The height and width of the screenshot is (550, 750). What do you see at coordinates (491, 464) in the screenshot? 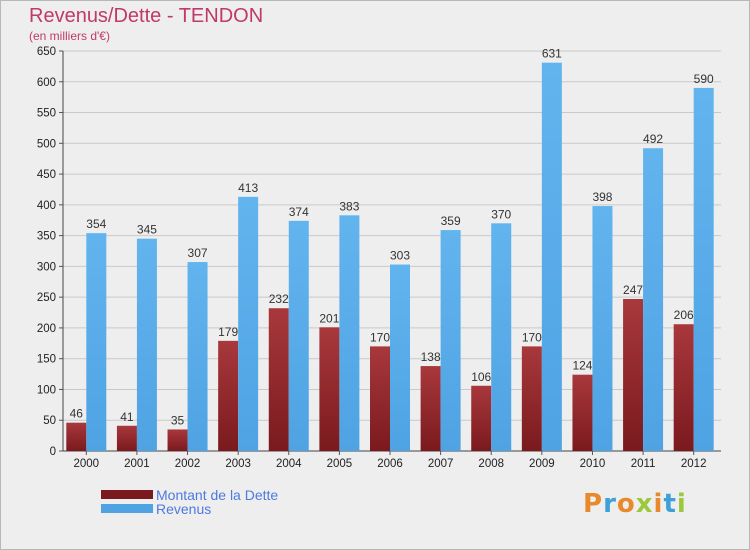
I see `x-tick-label: 2008` at bounding box center [491, 464].